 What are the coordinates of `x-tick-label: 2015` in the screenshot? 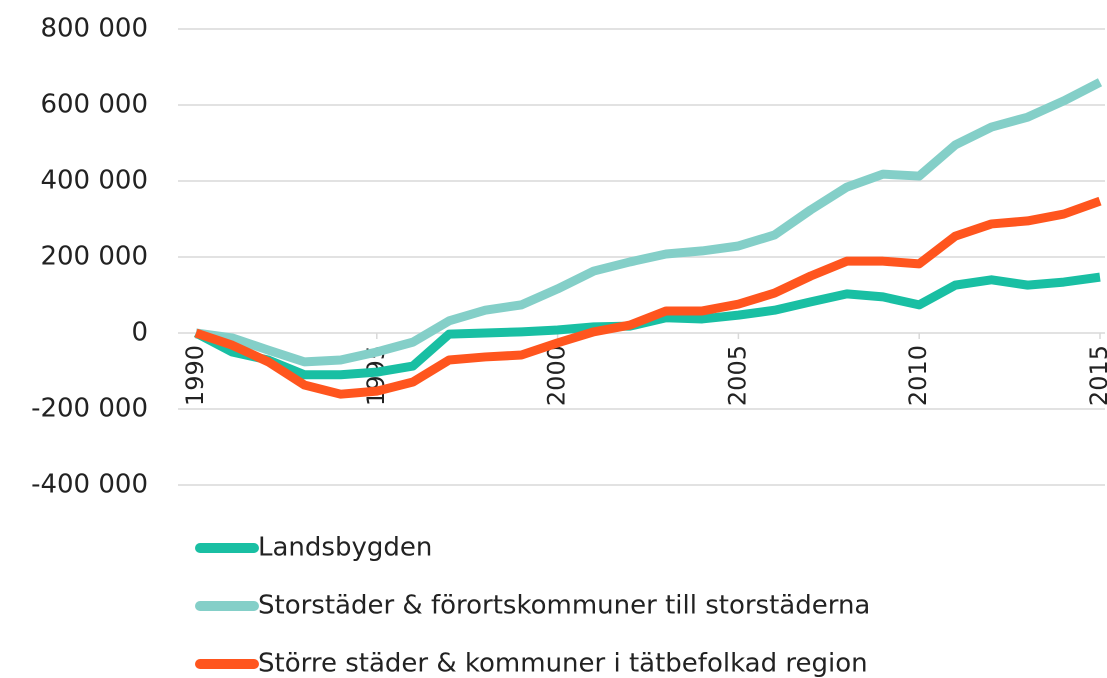 It's located at (1096, 375).